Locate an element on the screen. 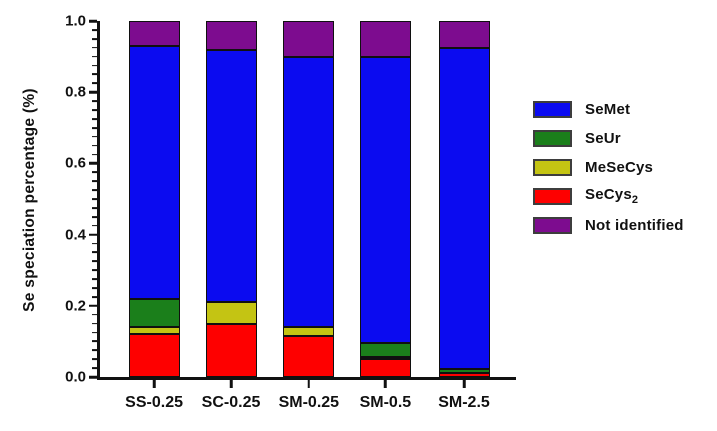 The image size is (717, 431). legend-swatch-MeSeCys is located at coordinates (552, 167).